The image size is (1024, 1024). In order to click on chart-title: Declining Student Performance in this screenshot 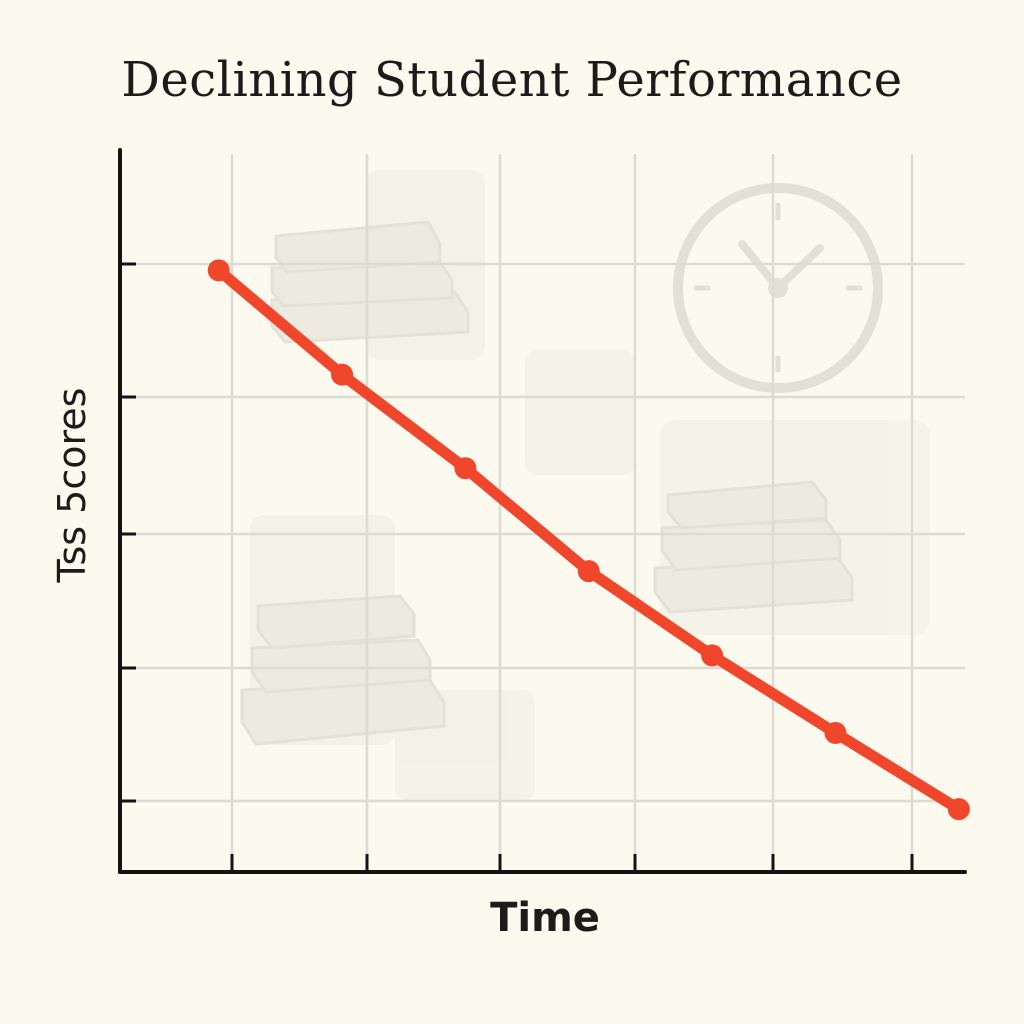, I will do `click(512, 80)`.